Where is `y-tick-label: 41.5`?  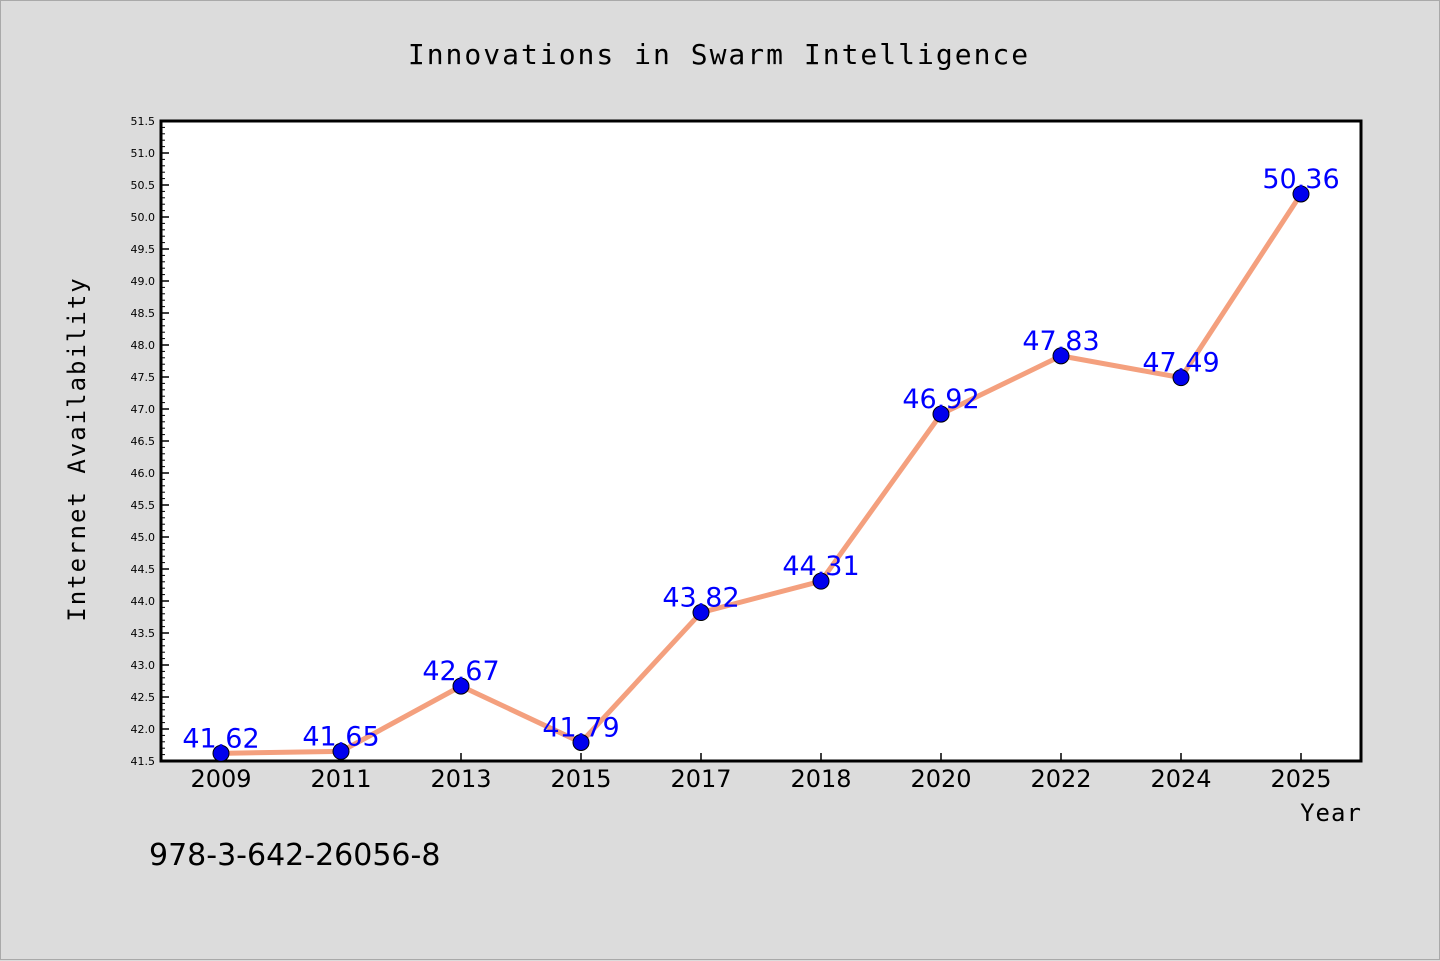 y-tick-label: 41.5 is located at coordinates (143, 761).